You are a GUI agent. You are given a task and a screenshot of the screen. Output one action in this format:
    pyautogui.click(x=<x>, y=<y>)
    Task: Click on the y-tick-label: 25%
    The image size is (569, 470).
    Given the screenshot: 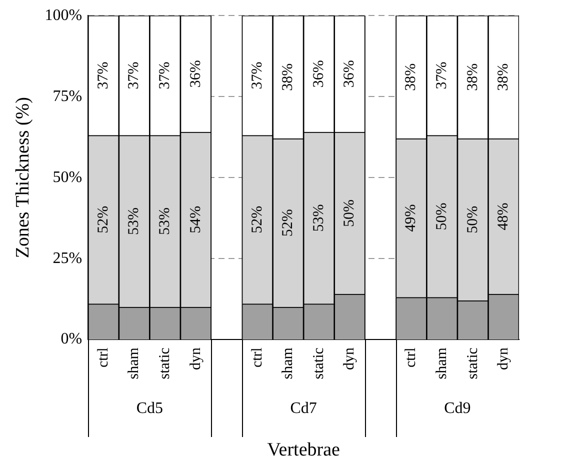 What is the action you would take?
    pyautogui.click(x=67, y=258)
    